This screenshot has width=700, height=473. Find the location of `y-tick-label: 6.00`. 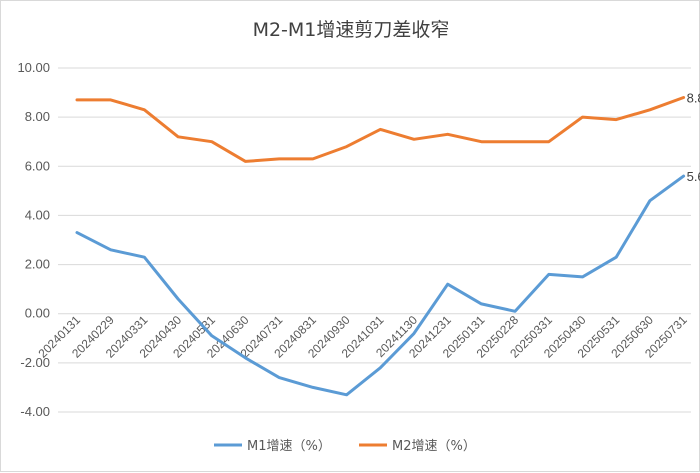

y-tick-label: 6.00 is located at coordinates (37, 165).